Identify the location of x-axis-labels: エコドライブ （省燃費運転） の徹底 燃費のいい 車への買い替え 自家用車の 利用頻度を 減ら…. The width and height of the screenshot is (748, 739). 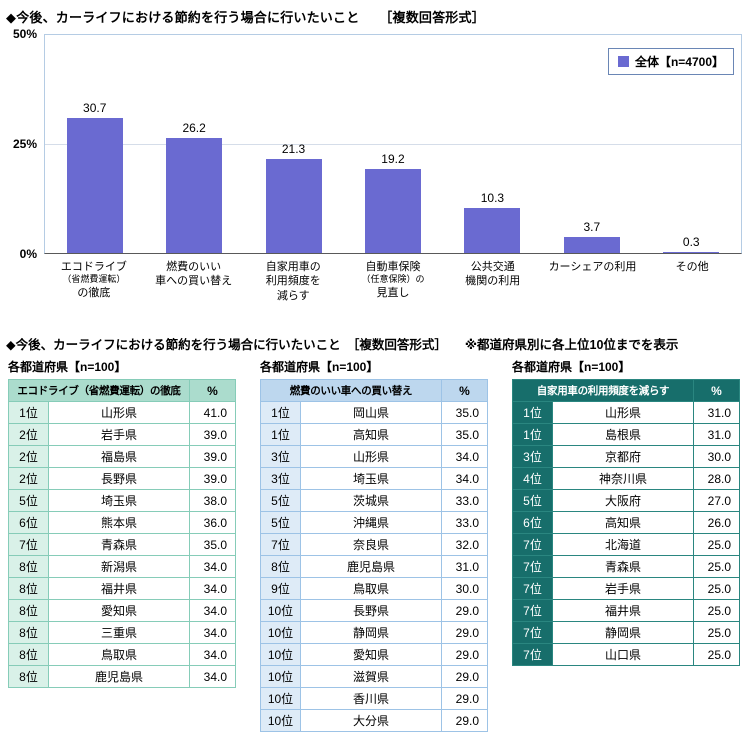
(393, 280).